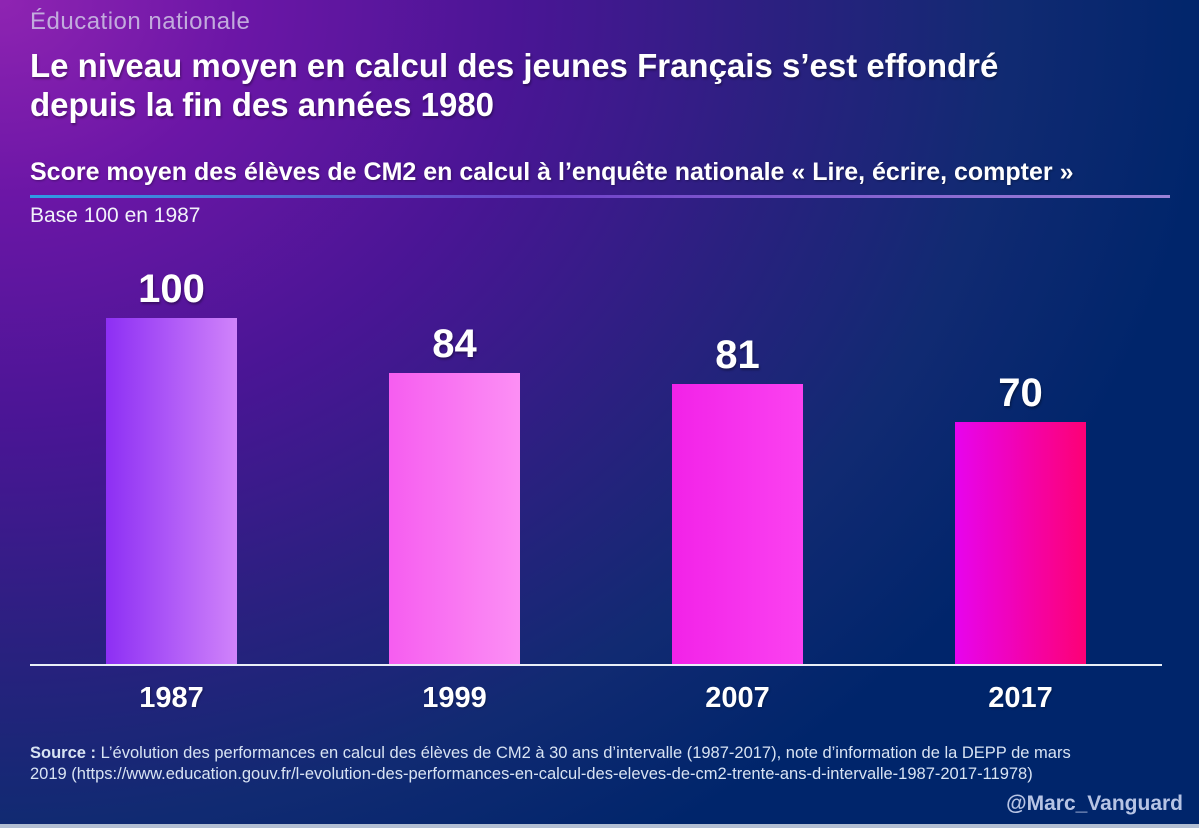 Image resolution: width=1199 pixels, height=828 pixels. I want to click on bar-group-2007: 81, so click(737, 462).